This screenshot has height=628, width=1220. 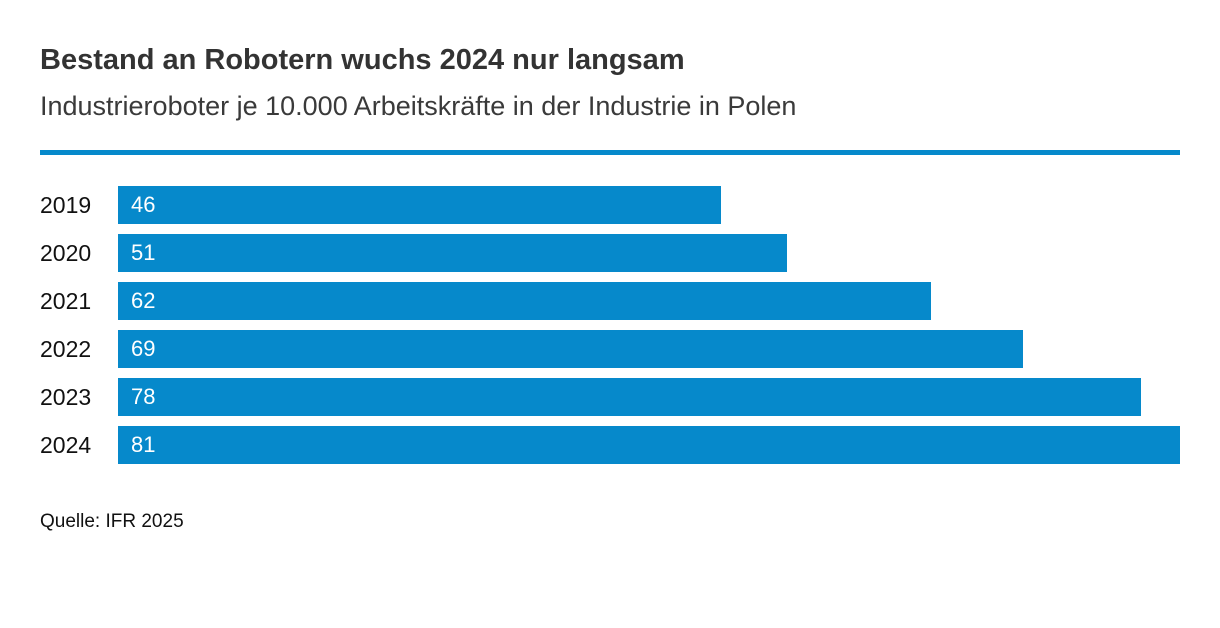 I want to click on bar-track: 69, so click(x=649, y=349).